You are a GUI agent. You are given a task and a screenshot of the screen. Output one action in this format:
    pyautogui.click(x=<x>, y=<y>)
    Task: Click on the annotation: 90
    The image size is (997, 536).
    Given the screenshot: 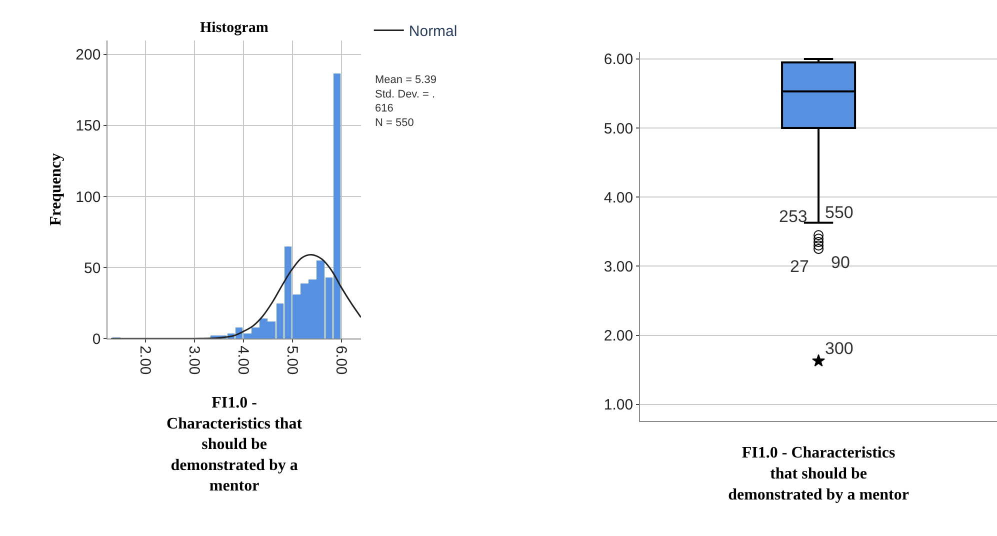 What is the action you would take?
    pyautogui.click(x=840, y=262)
    